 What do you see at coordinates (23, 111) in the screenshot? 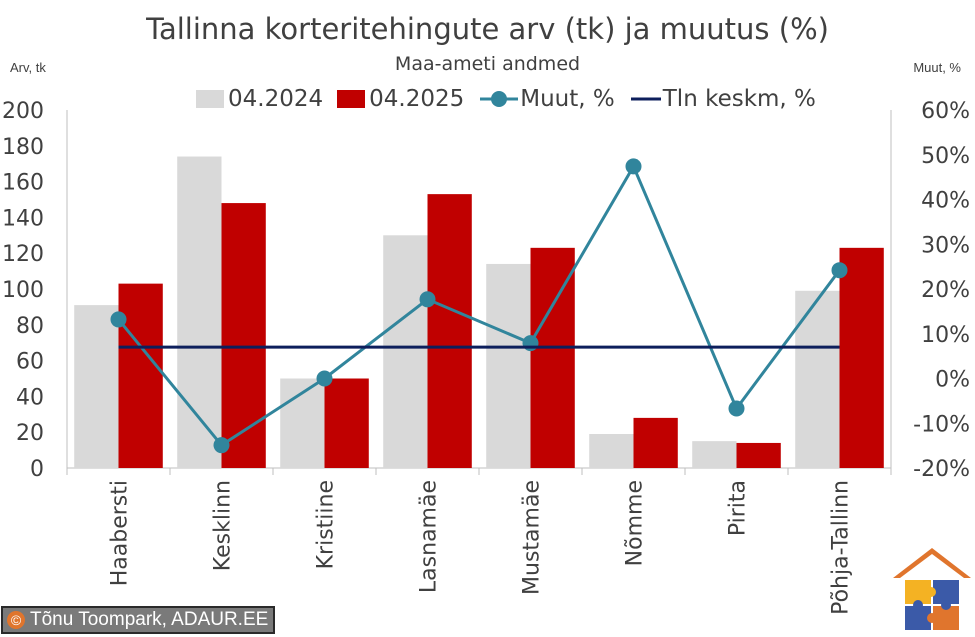
I see `left-tick-label: 200` at bounding box center [23, 111].